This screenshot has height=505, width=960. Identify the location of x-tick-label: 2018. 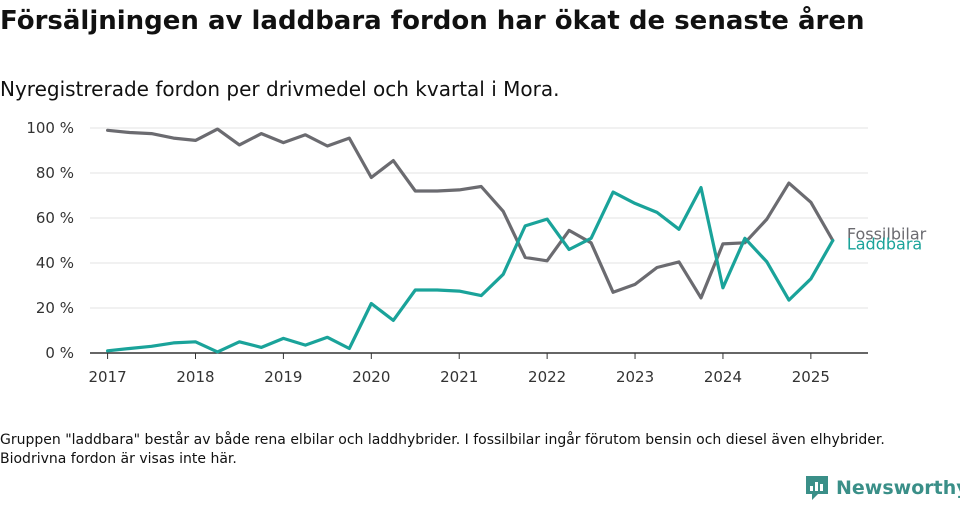
(195, 377).